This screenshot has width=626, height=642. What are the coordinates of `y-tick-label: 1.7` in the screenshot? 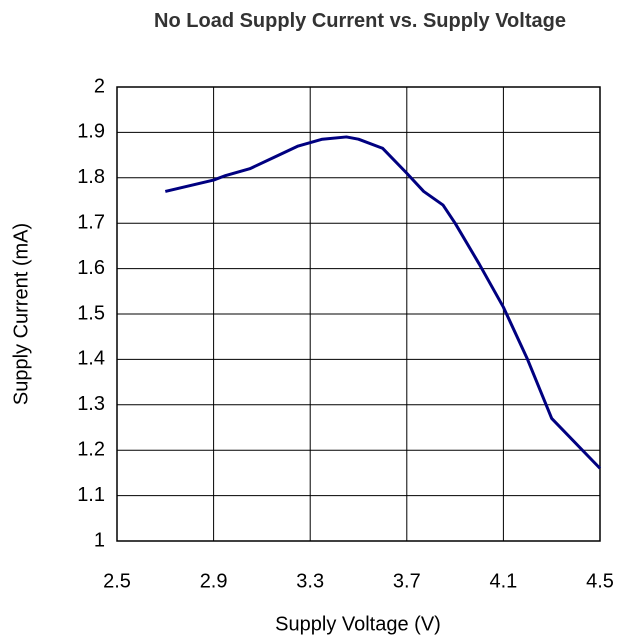 It's located at (91, 222).